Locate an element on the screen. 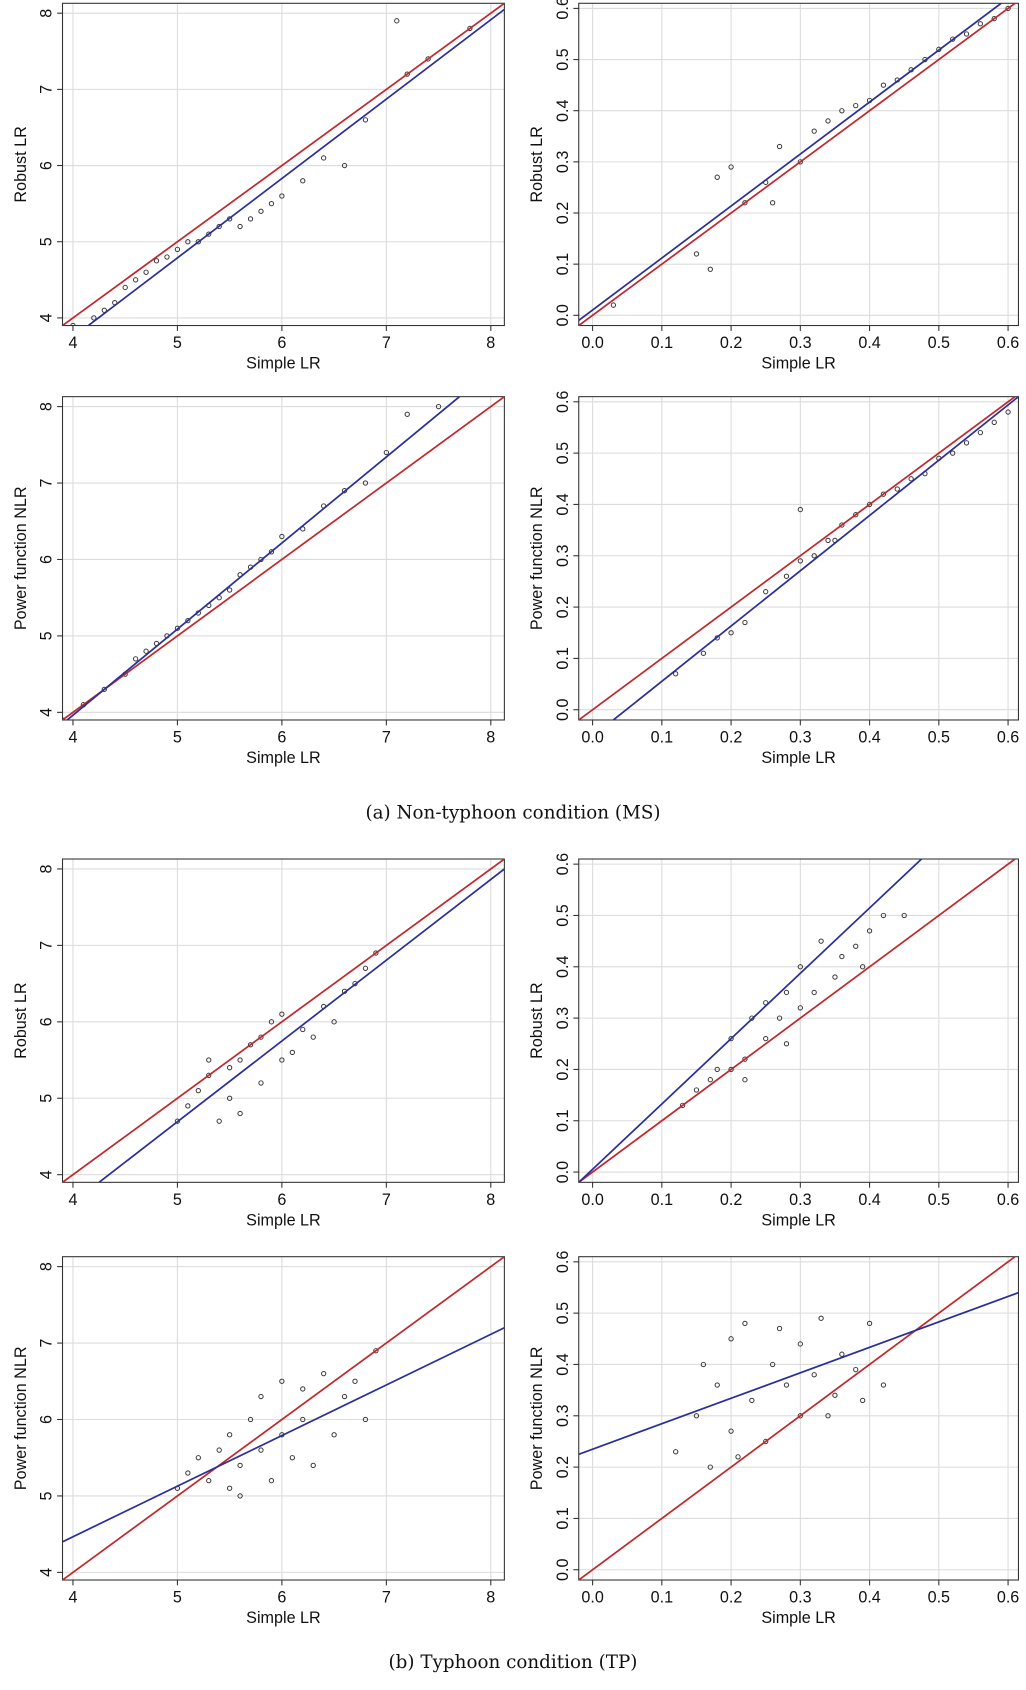  plot-frame is located at coordinates (283, 164).